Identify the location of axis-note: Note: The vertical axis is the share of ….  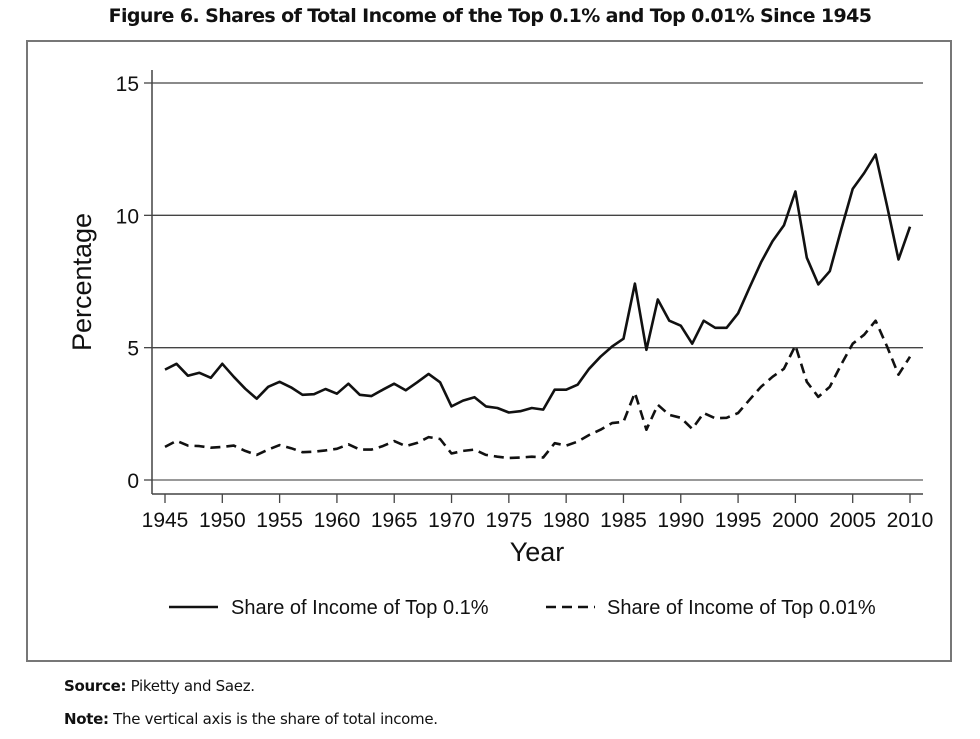
(251, 719).